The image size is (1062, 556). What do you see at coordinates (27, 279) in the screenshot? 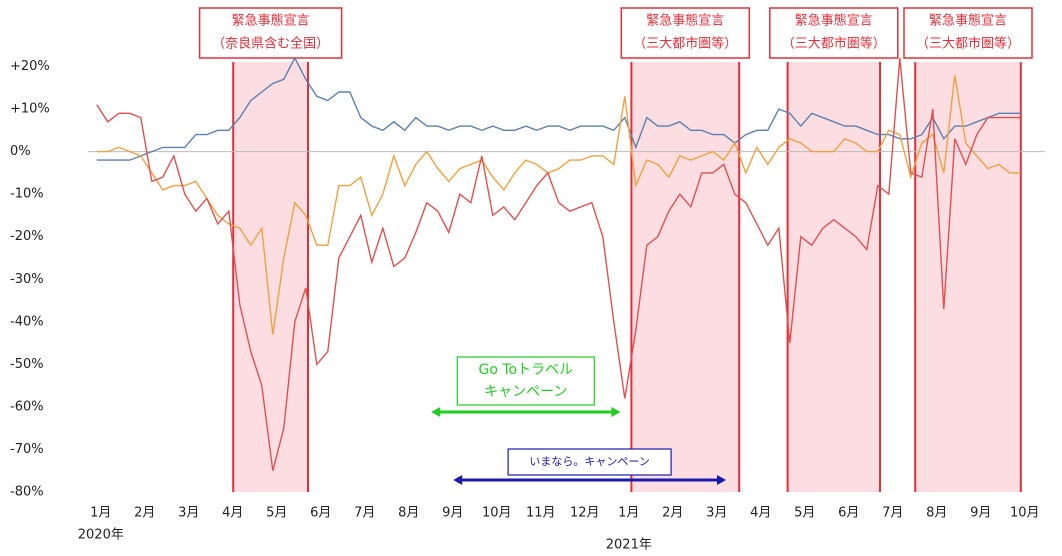
I see `y-tick-label: -30%` at bounding box center [27, 279].